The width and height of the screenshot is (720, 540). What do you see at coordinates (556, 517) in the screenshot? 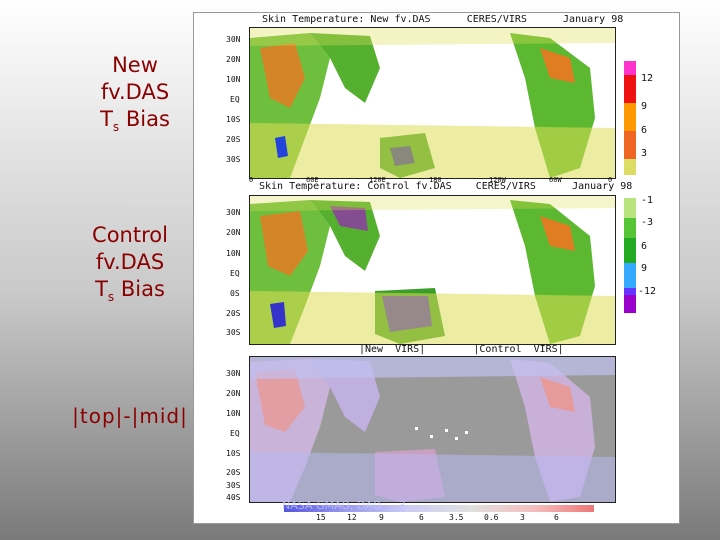
I see `bottom-scale-7: 6` at bounding box center [556, 517].